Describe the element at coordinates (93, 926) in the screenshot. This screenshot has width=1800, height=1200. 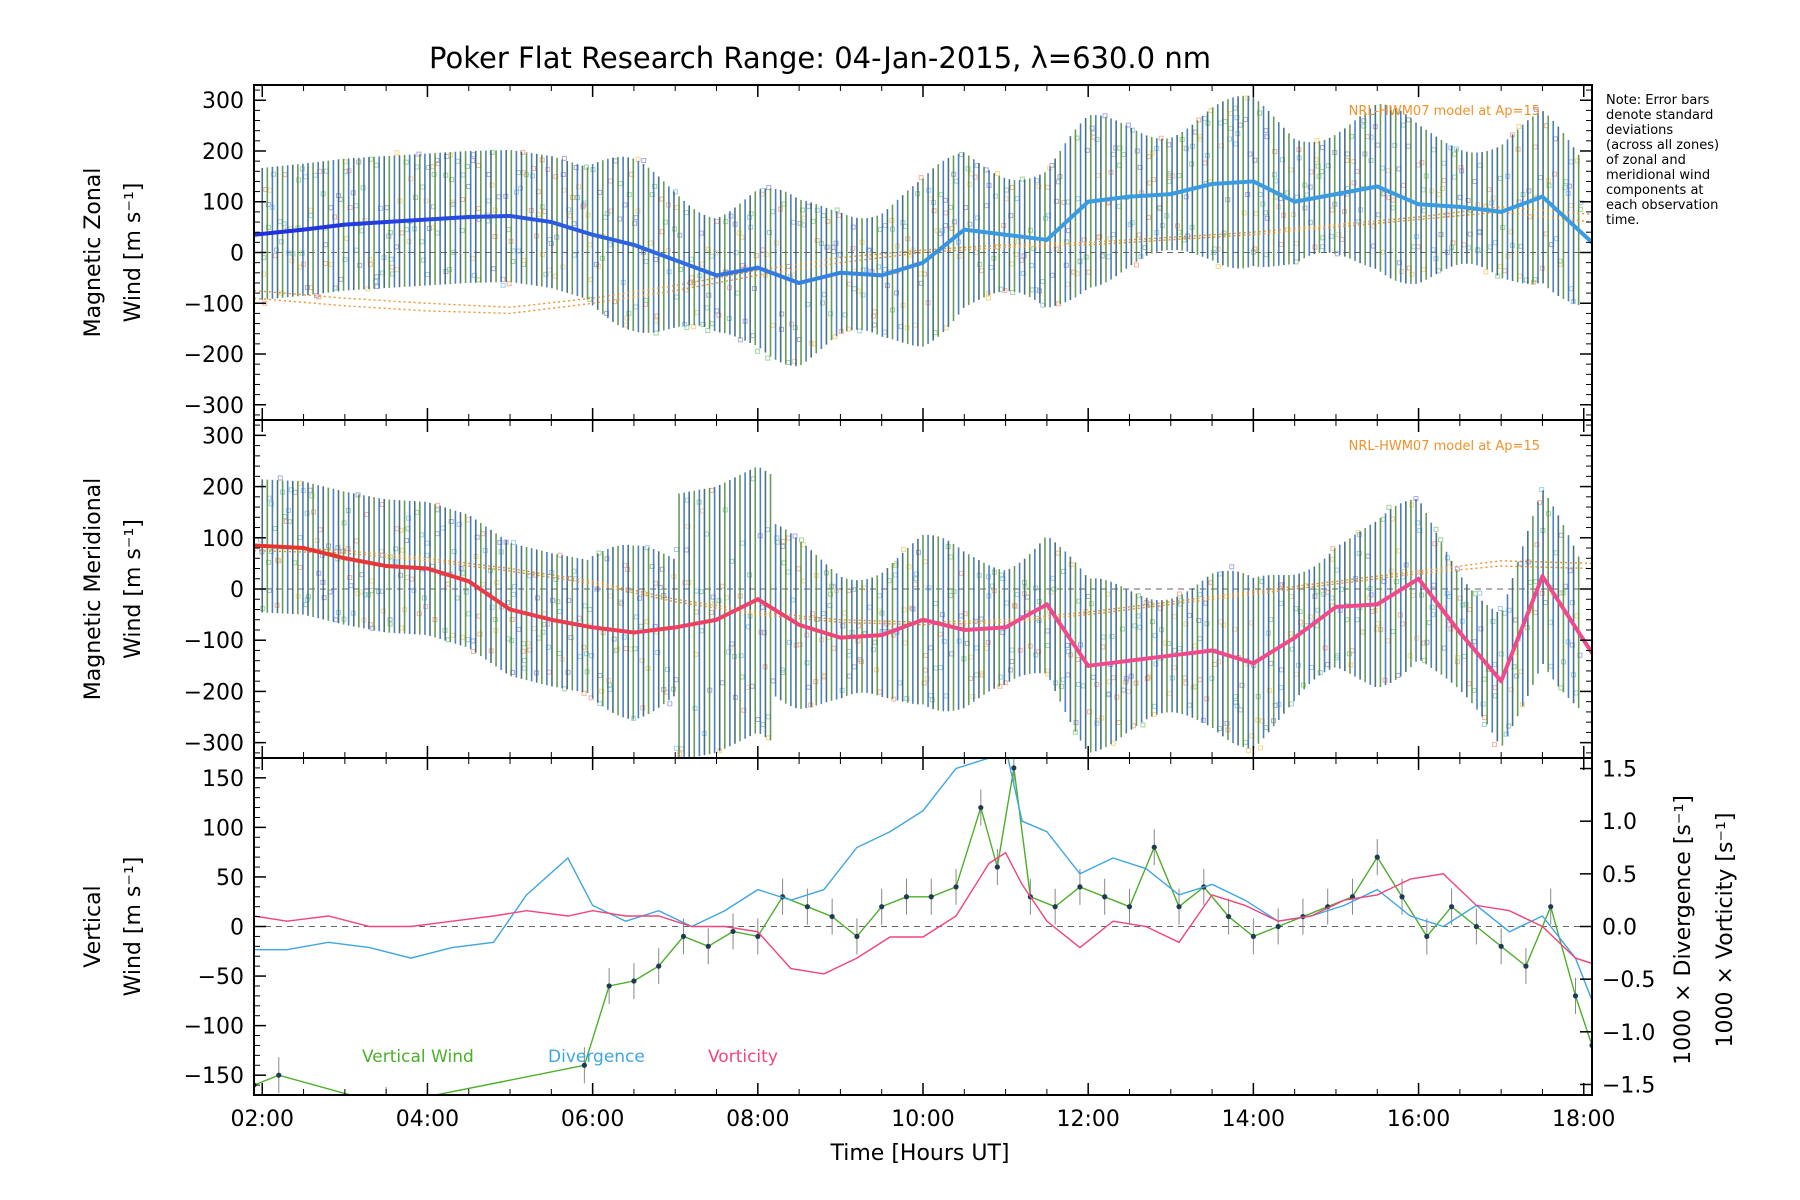
I see `y-axis-label-vertical-line1: Vertical` at that location.